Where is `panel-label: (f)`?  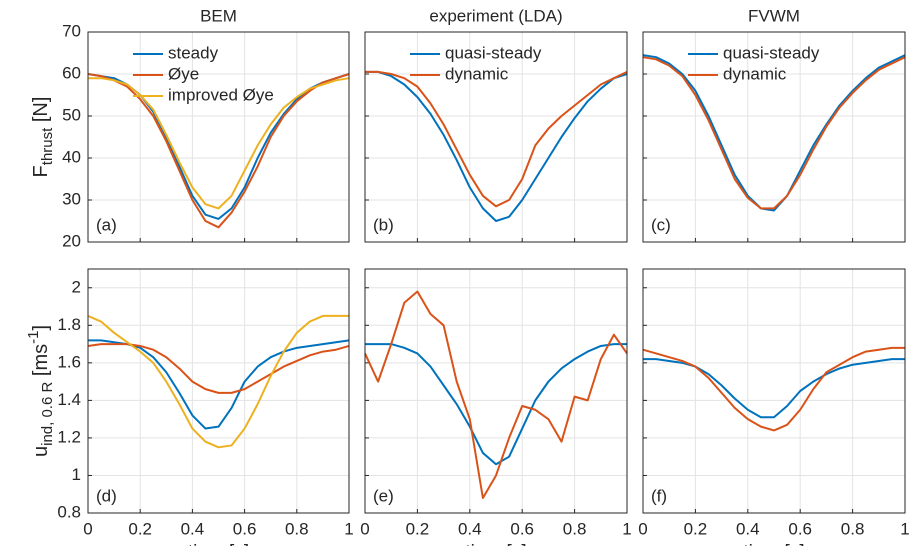
panel-label: (f) is located at coordinates (659, 495).